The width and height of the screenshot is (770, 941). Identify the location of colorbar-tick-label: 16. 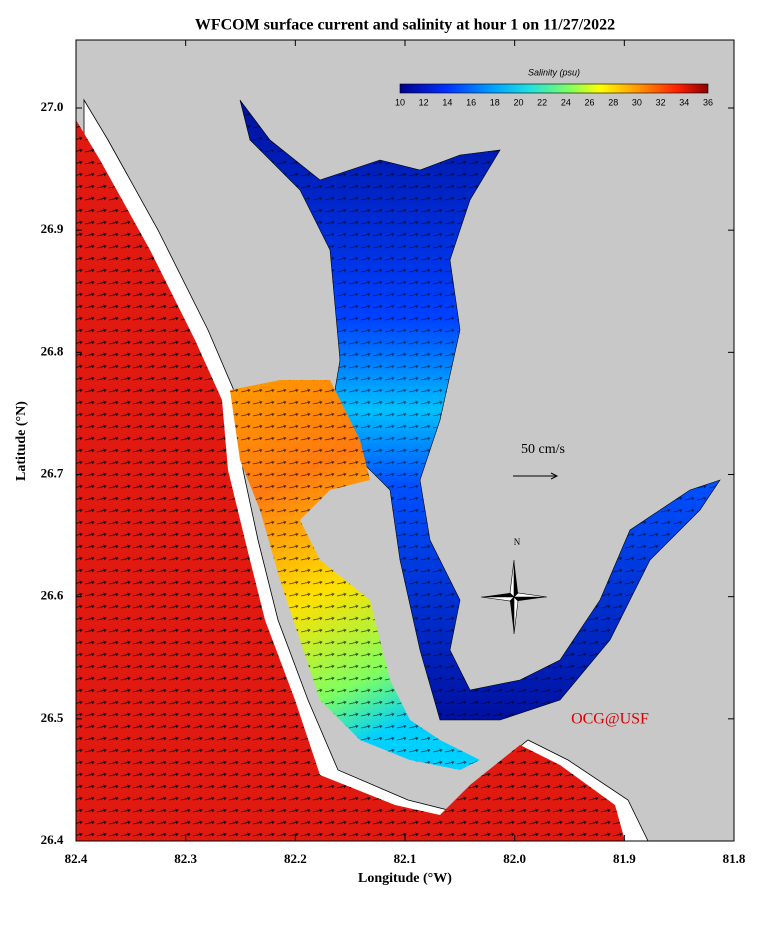
(471, 102).